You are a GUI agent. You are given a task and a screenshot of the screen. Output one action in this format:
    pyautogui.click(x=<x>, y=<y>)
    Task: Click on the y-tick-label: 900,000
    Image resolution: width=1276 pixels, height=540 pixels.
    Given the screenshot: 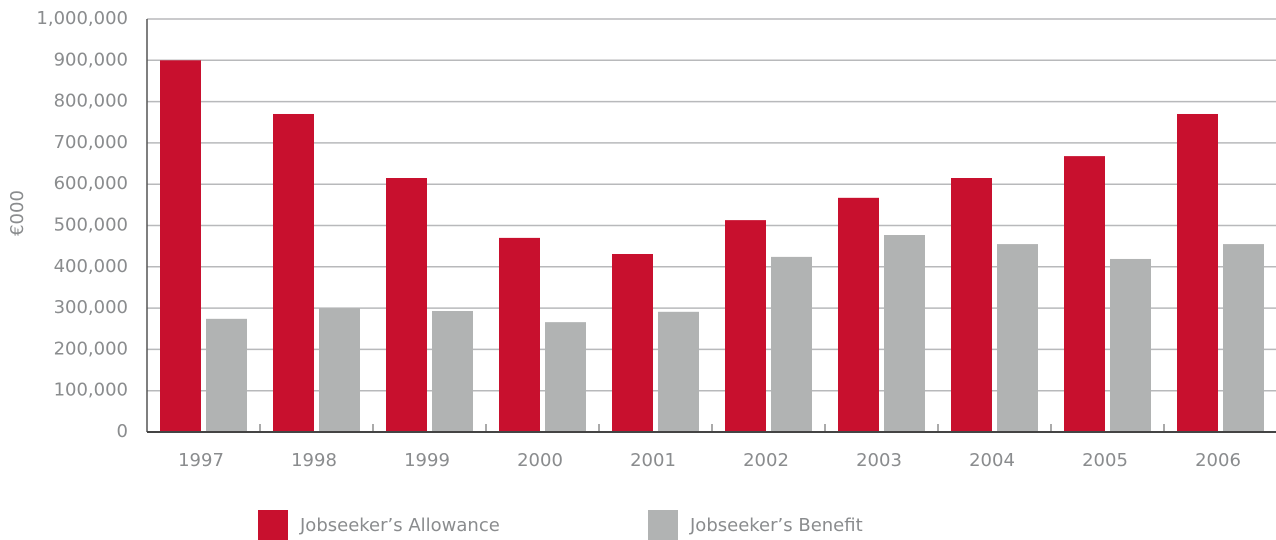 What is the action you would take?
    pyautogui.click(x=91, y=59)
    